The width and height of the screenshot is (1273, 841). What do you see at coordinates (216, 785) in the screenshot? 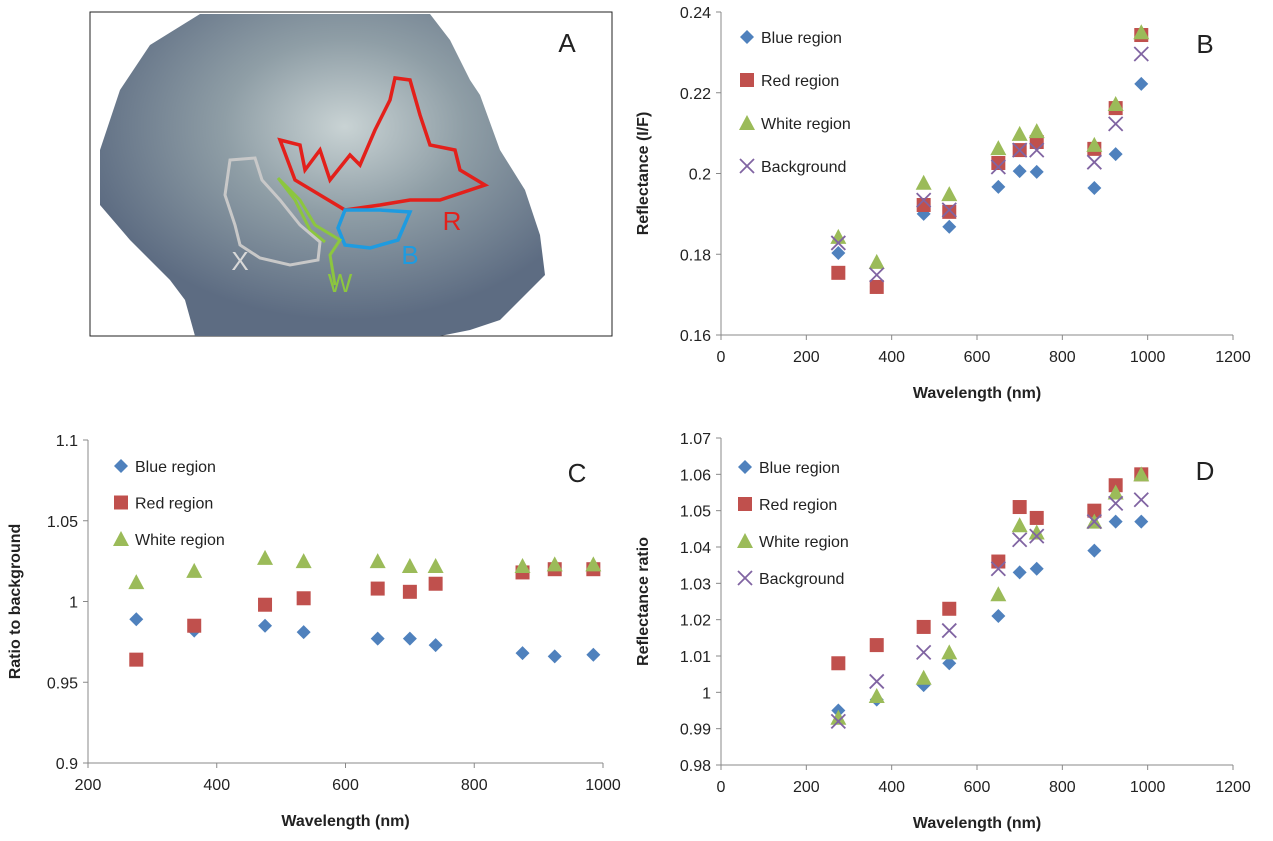
I see `x-tick-label: 400` at bounding box center [216, 785].